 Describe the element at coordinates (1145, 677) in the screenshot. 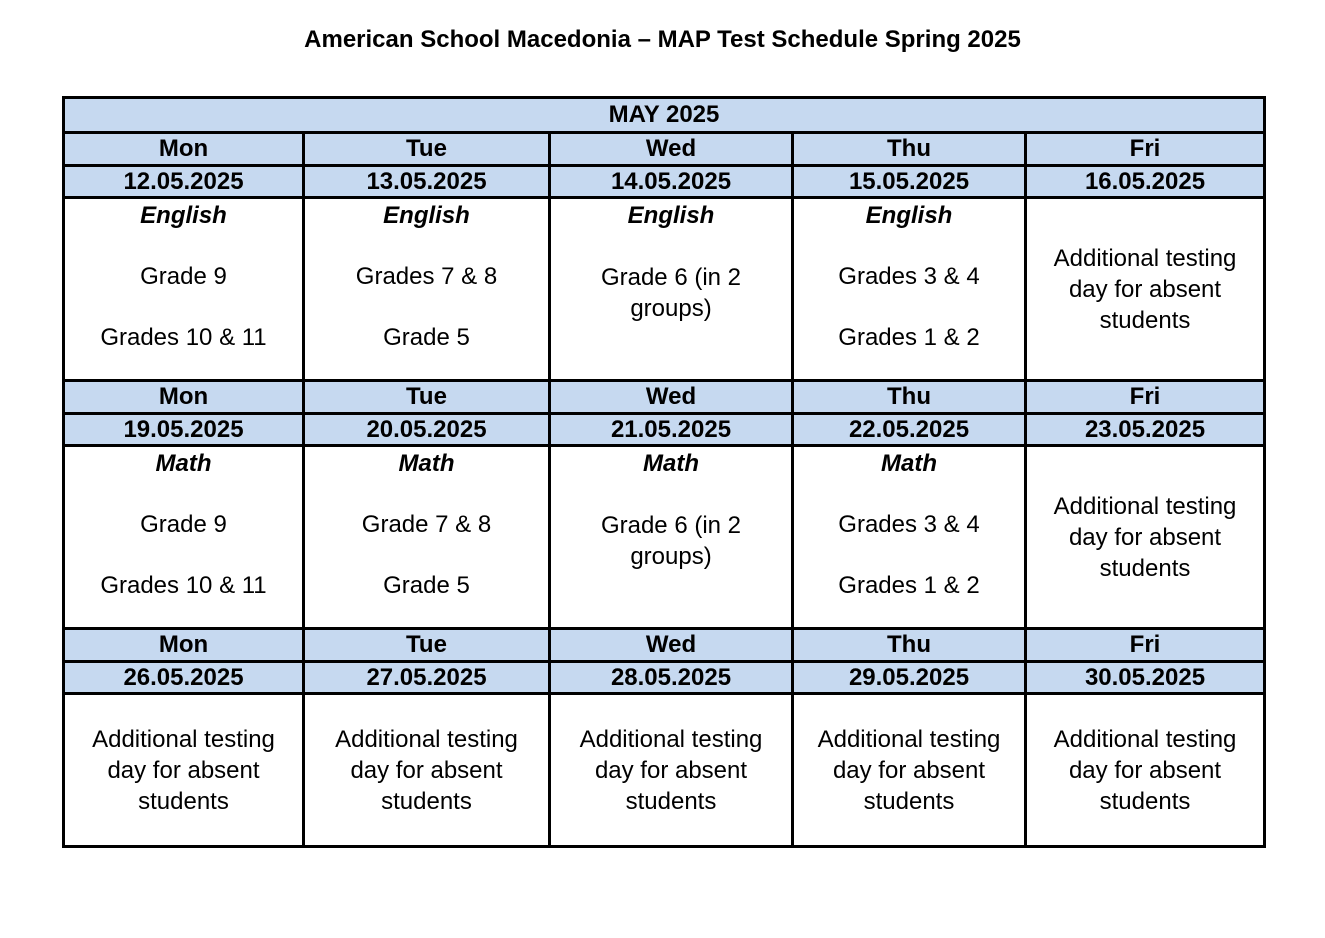

I see `date-cell: 30.05.2025` at that location.